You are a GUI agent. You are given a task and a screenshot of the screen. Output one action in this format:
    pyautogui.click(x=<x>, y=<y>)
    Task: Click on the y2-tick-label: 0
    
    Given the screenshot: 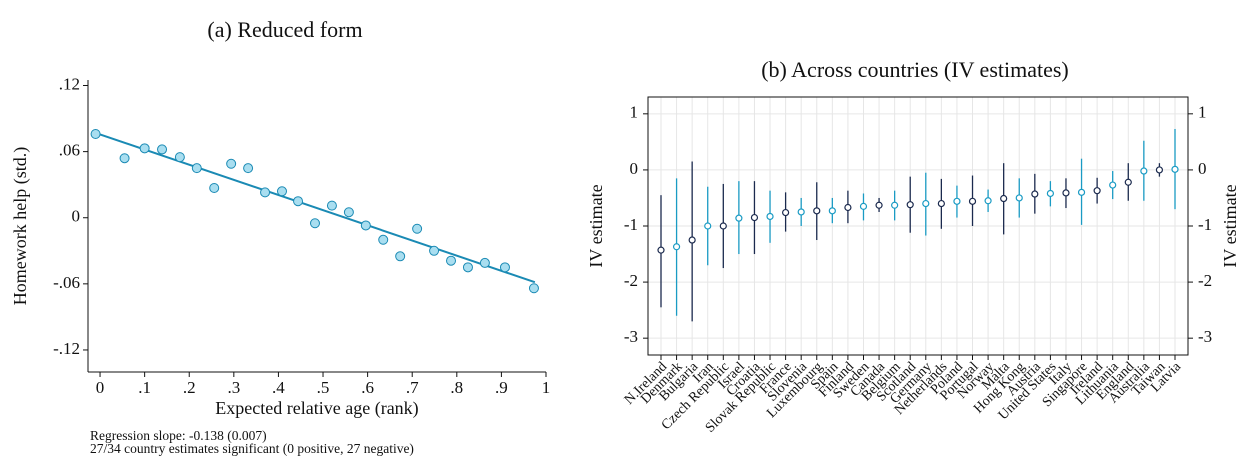 What is the action you would take?
    pyautogui.click(x=1202, y=168)
    